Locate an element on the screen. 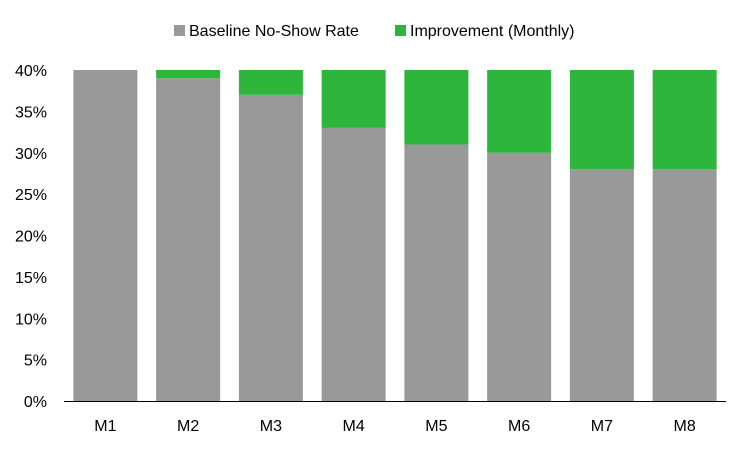 This screenshot has height=450, width=750. legend-label: Baseline No-Show Rate is located at coordinates (274, 31).